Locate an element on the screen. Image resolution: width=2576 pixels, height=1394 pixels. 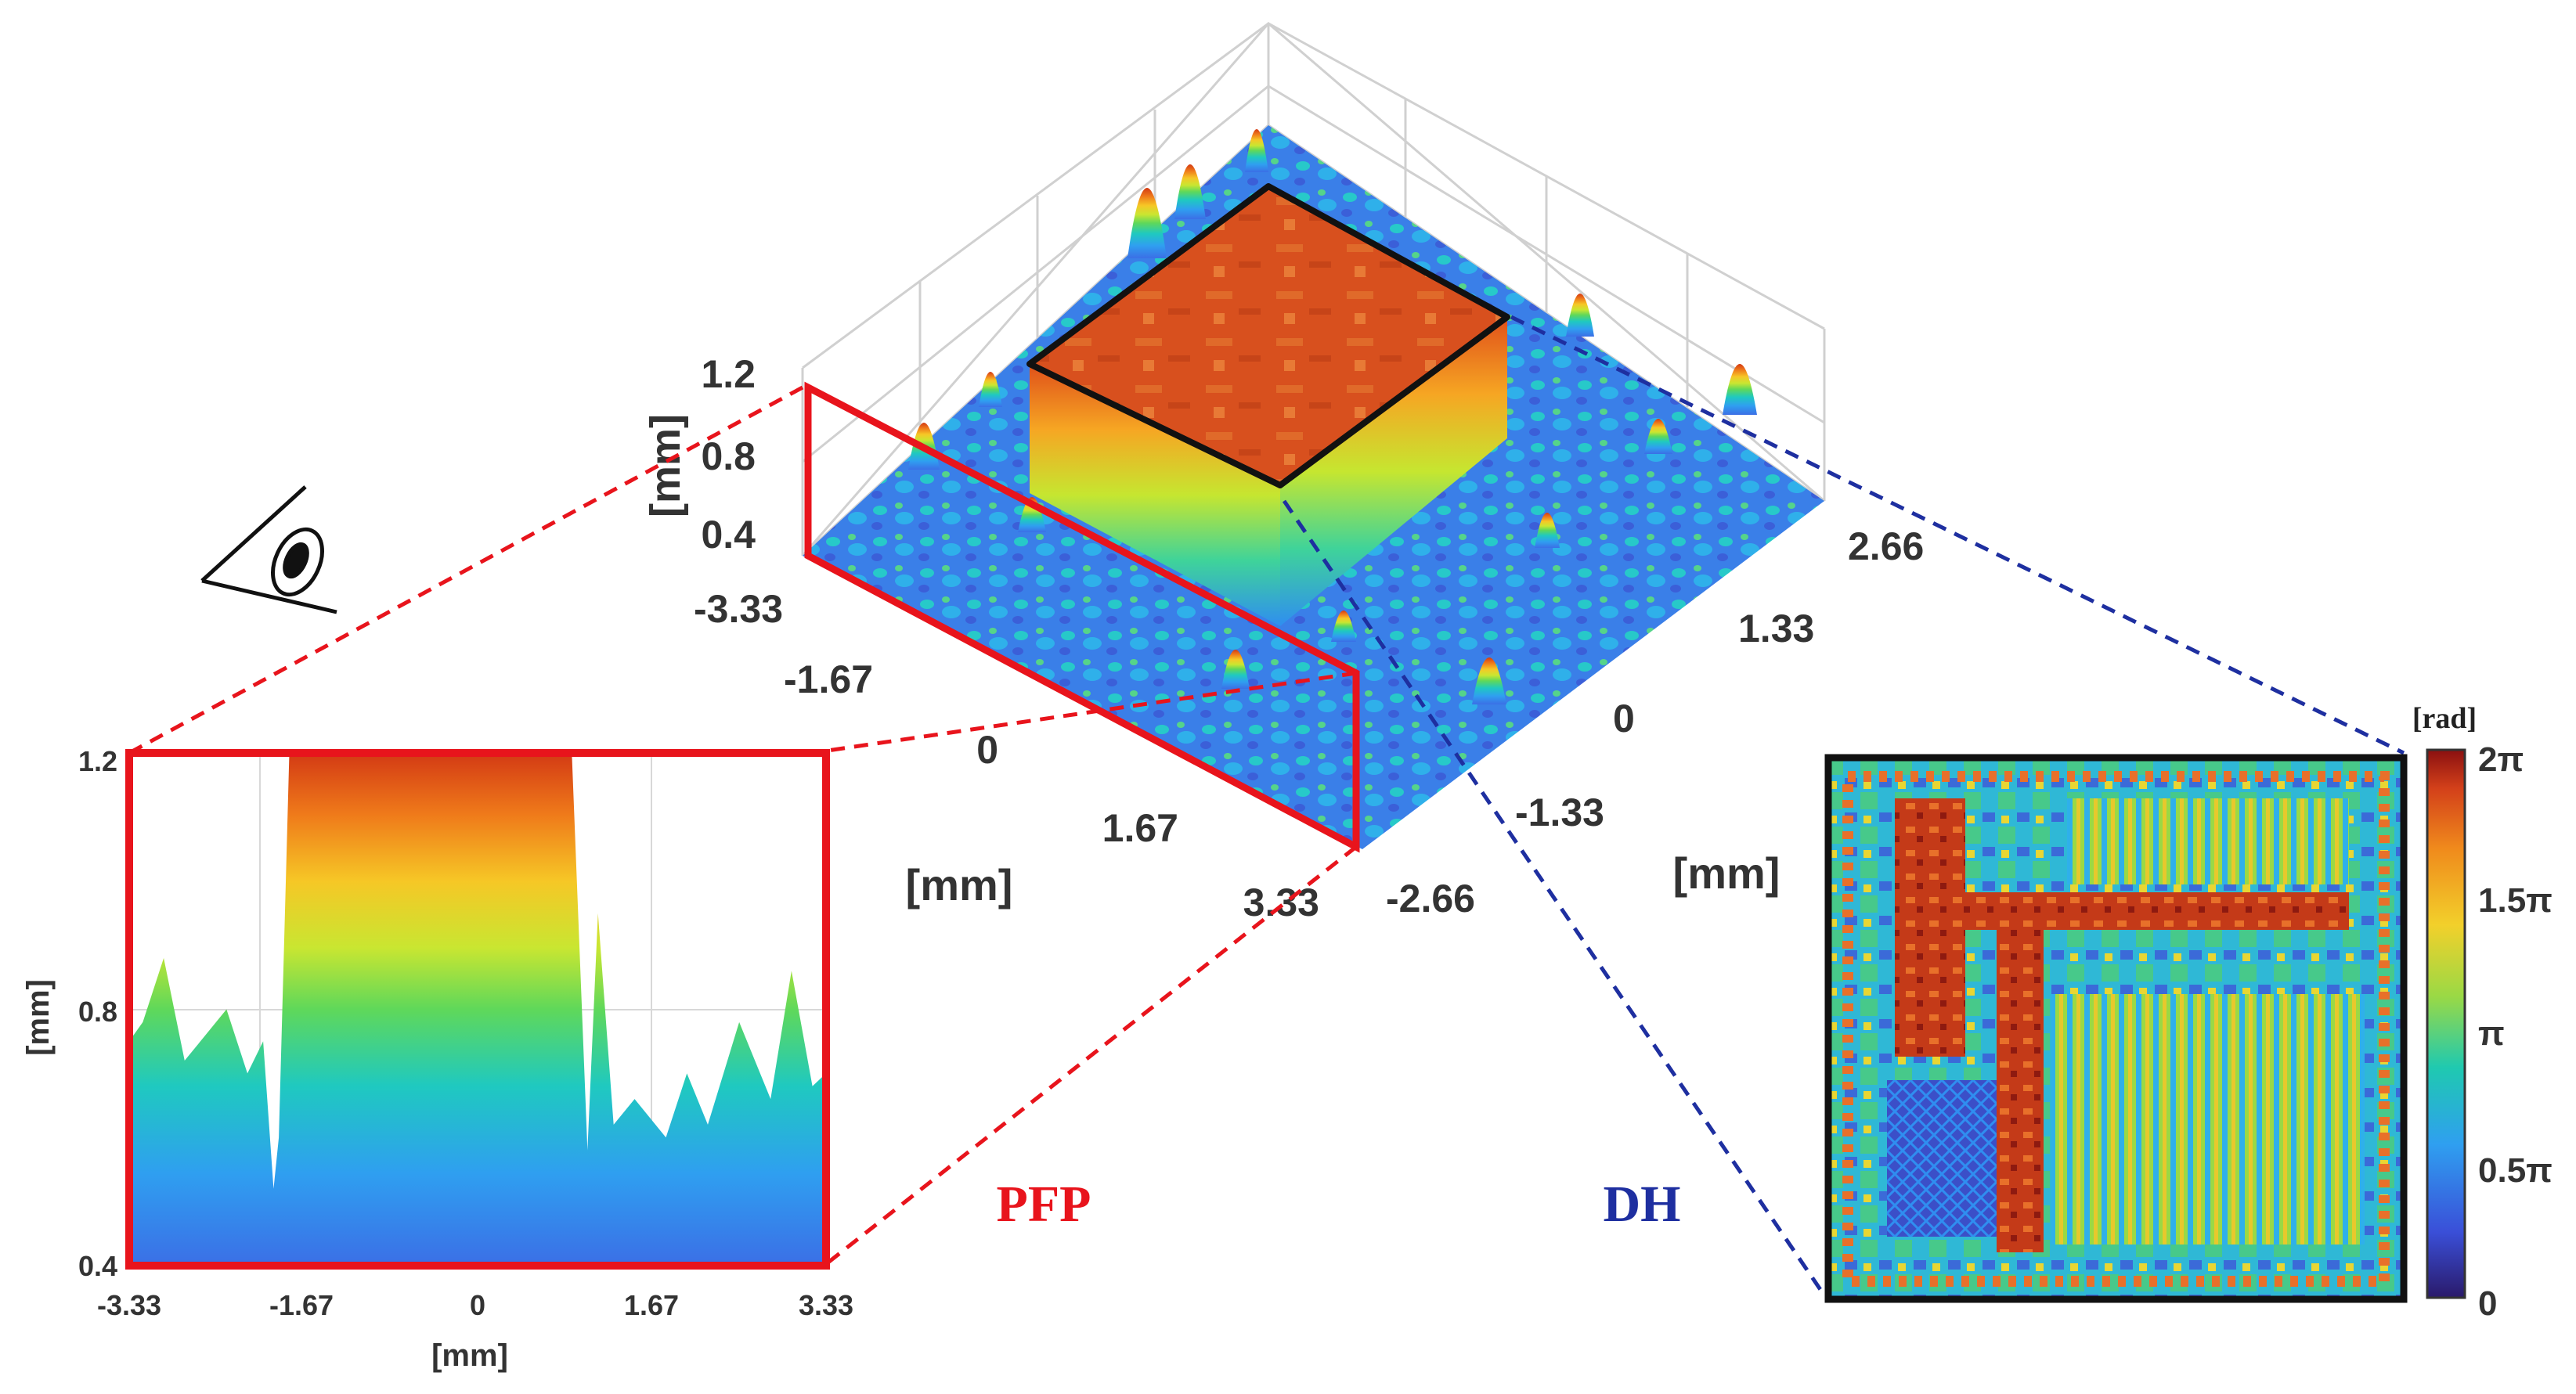
pfp-label: PFP is located at coordinates (1044, 1204).